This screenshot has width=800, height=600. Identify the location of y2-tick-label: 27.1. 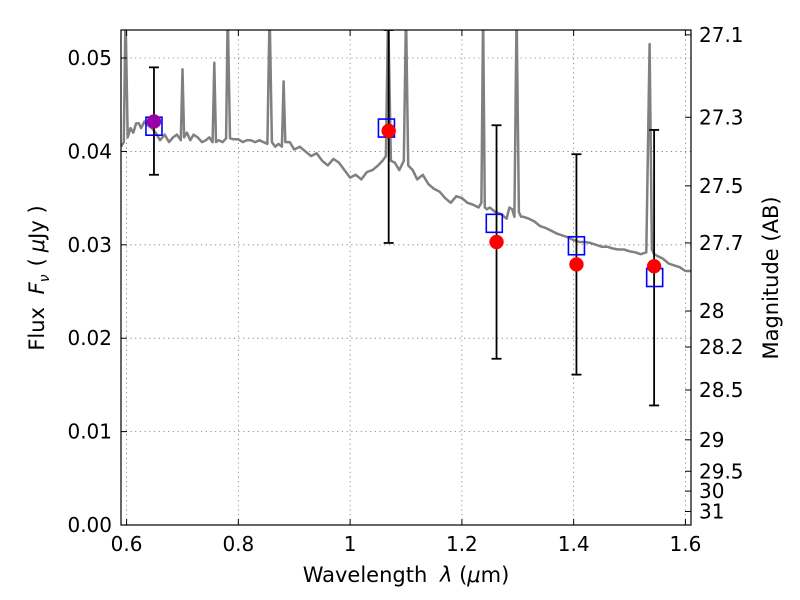
(721, 35).